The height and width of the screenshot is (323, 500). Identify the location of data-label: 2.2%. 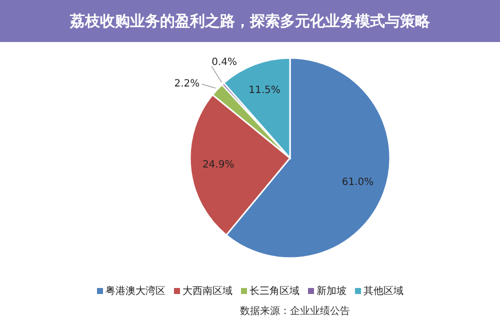
(187, 84).